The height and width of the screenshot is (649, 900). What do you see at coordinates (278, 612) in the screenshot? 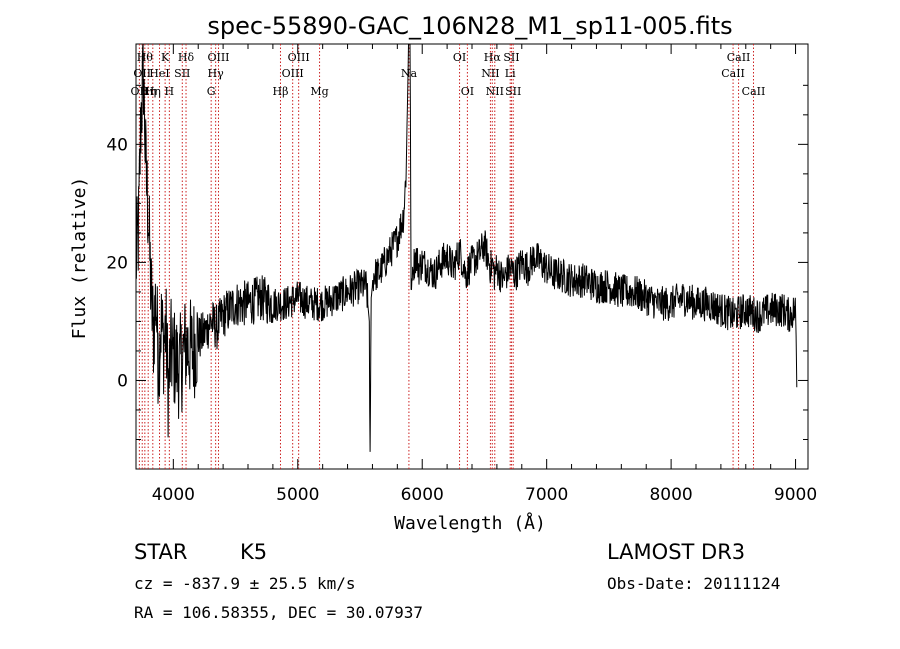
I see `coordinates: RA = 106.58355, DEC = 30.07937` at bounding box center [278, 612].